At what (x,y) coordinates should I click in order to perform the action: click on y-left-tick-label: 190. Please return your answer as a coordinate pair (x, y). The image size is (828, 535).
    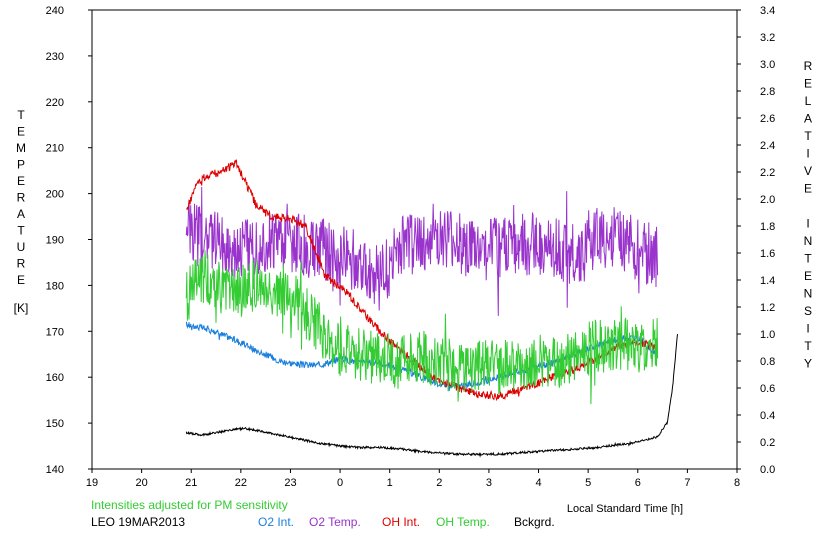
    Looking at the image, I should click on (55, 241).